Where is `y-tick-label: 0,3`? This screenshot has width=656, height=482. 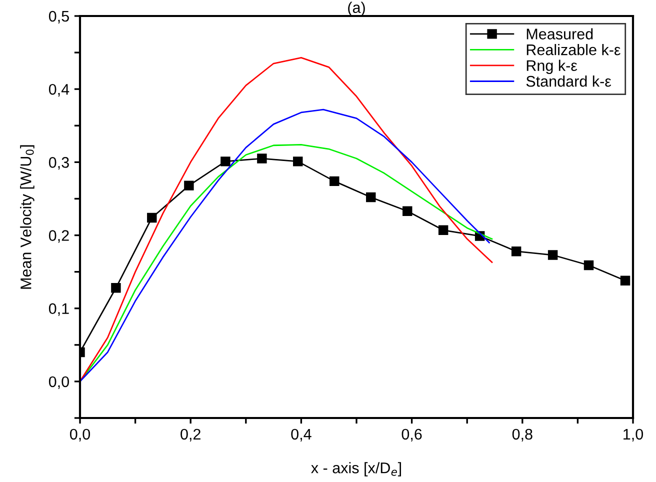
y-tick-label: 0,3 is located at coordinates (58, 163).